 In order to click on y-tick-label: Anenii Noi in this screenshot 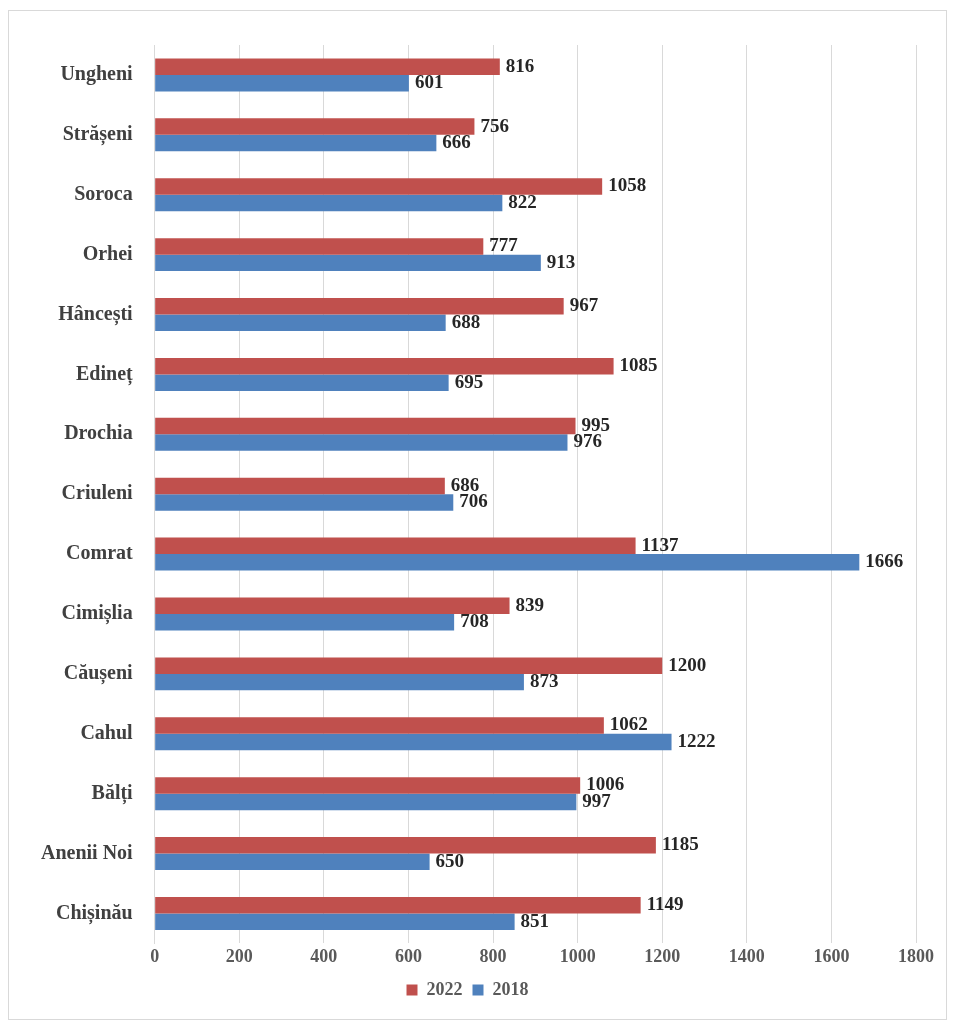, I will do `click(87, 851)`.